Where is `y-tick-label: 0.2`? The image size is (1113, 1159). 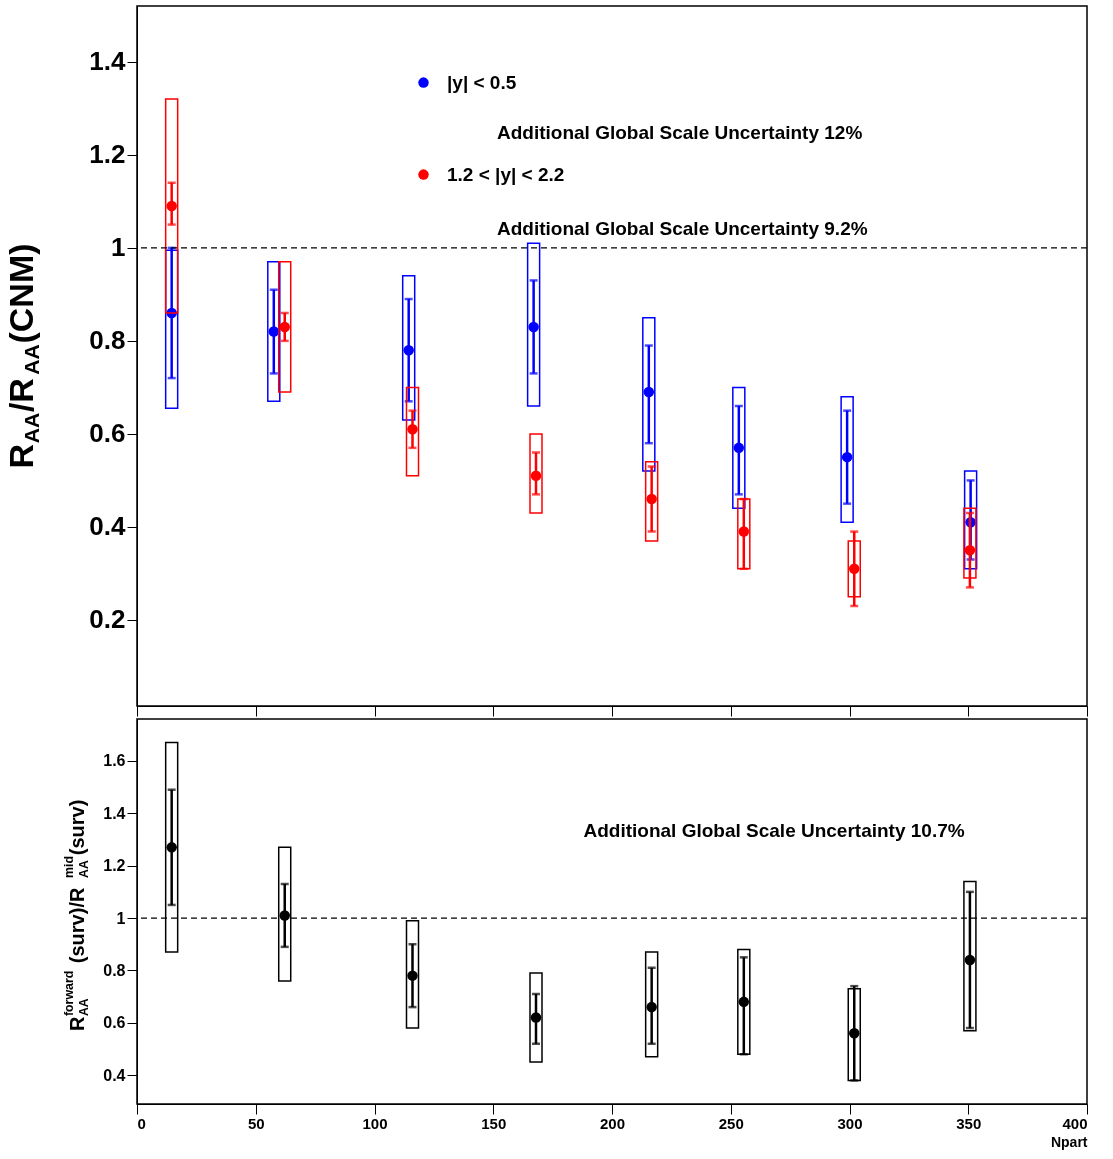
y-tick-label: 0.2 is located at coordinates (107, 619).